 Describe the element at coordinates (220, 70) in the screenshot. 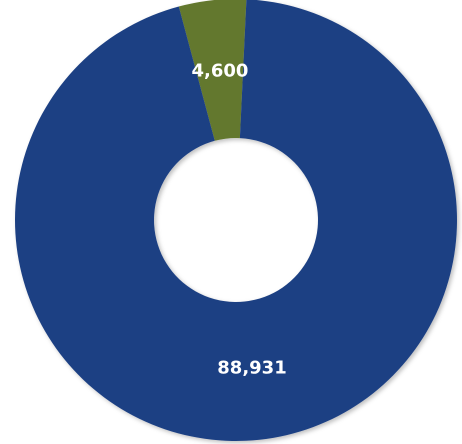

I see `data-label-0: 4,600` at that location.